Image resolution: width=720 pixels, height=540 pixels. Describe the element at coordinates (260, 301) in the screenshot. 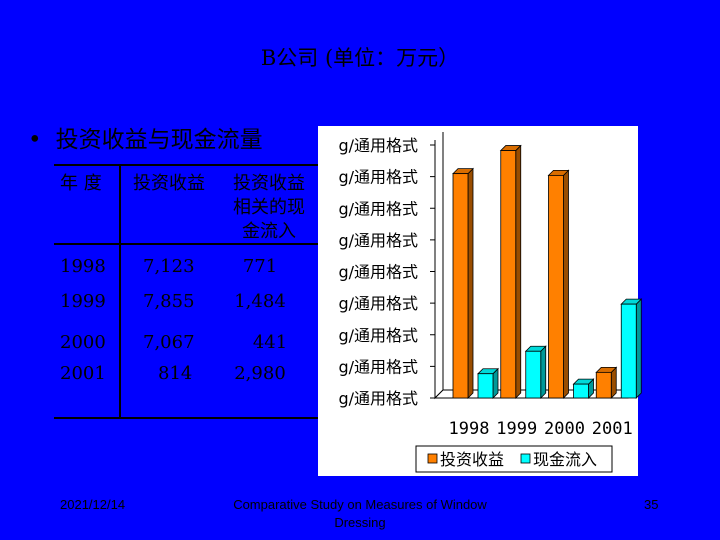

I see `table-cell-cash: 1,484` at that location.